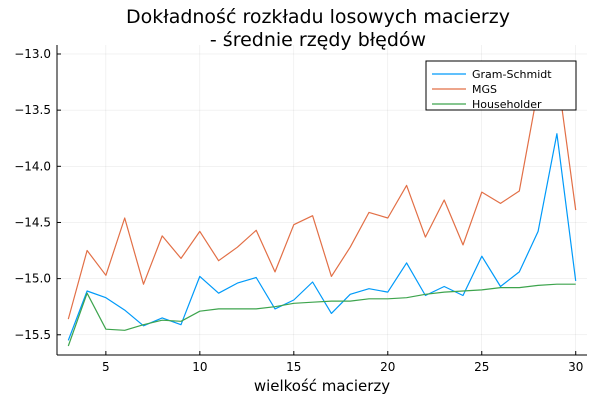 The width and height of the screenshot is (600, 400). Describe the element at coordinates (575, 367) in the screenshot. I see `x-tick-label: 30` at that location.